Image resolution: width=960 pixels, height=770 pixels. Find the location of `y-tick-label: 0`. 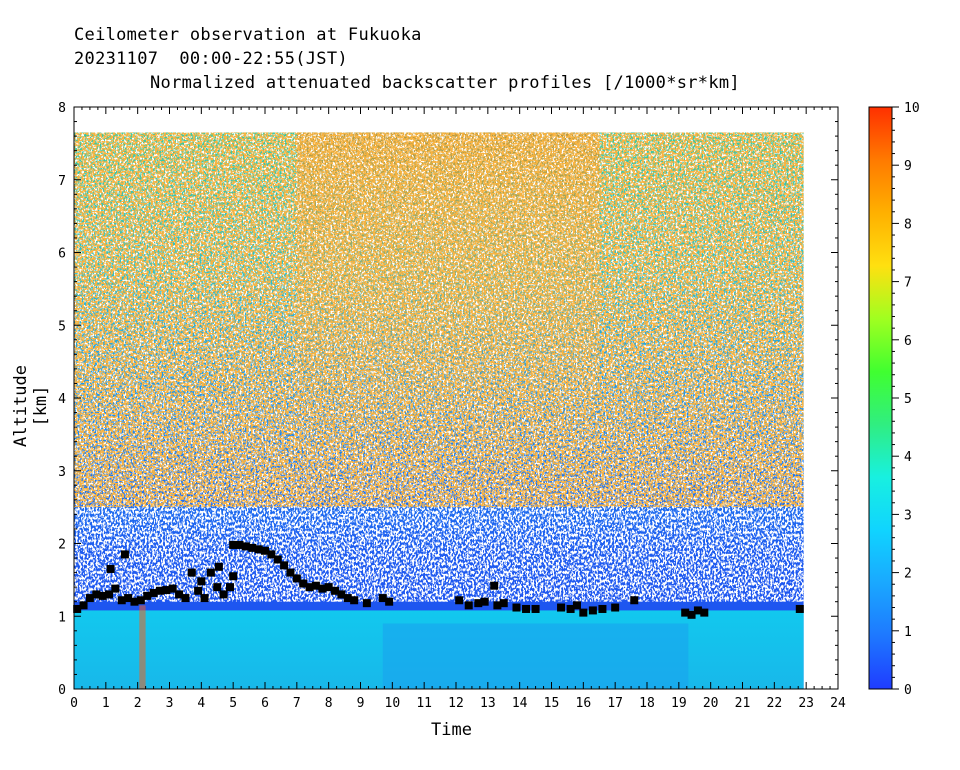

y-tick-label: 0 is located at coordinates (62, 690).